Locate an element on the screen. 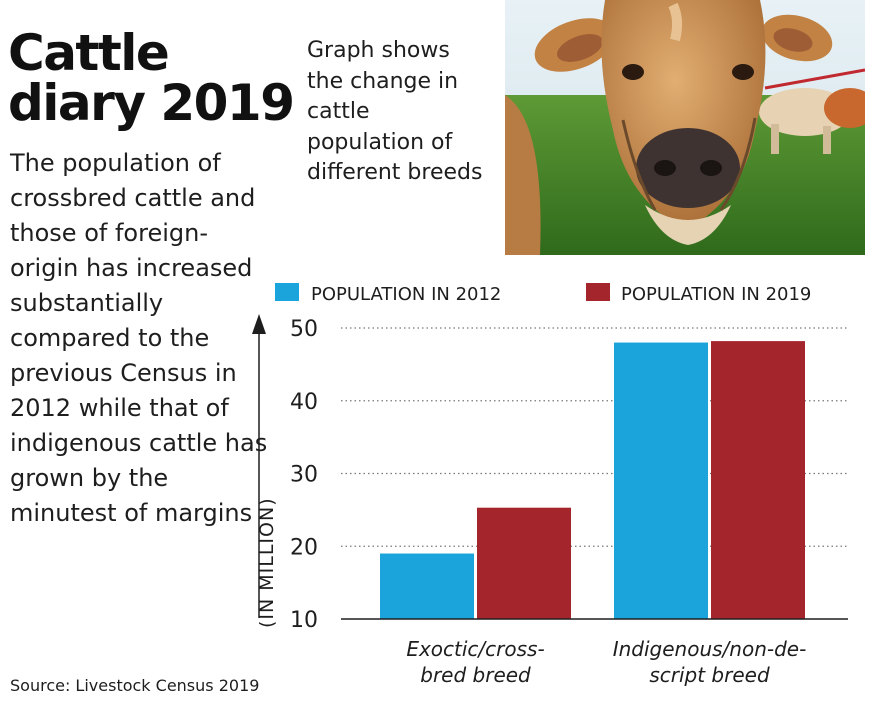 The width and height of the screenshot is (876, 703). y-tick-label-50: 50 is located at coordinates (304, 329).